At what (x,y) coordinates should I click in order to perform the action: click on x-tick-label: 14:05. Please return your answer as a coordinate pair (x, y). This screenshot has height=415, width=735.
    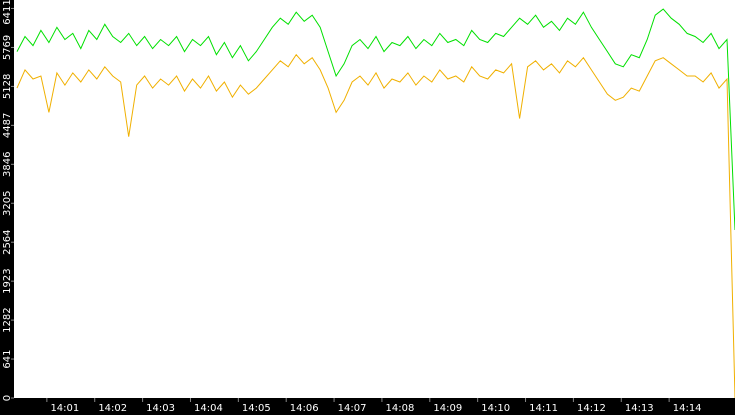
    Looking at the image, I should click on (256, 408).